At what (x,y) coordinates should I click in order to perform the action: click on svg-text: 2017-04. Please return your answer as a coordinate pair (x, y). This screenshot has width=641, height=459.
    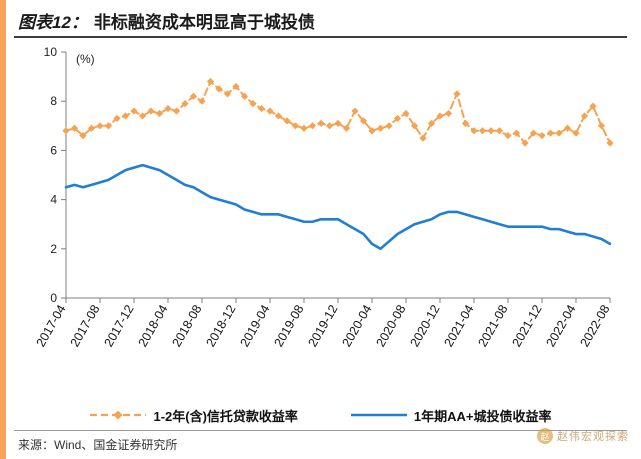
    Looking at the image, I should click on (51, 325).